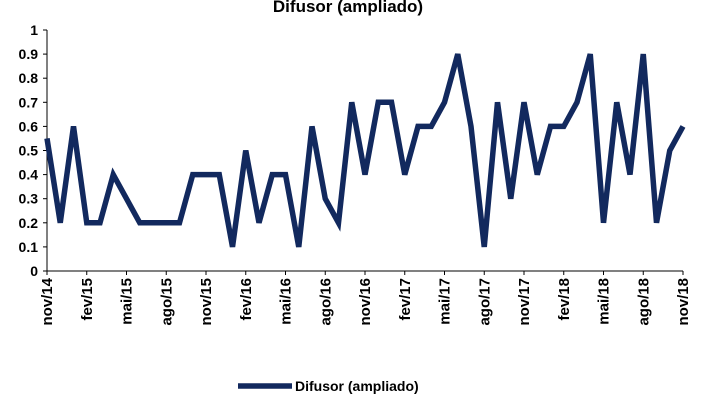  I want to click on x-tick-label: nov/18, so click(683, 302).